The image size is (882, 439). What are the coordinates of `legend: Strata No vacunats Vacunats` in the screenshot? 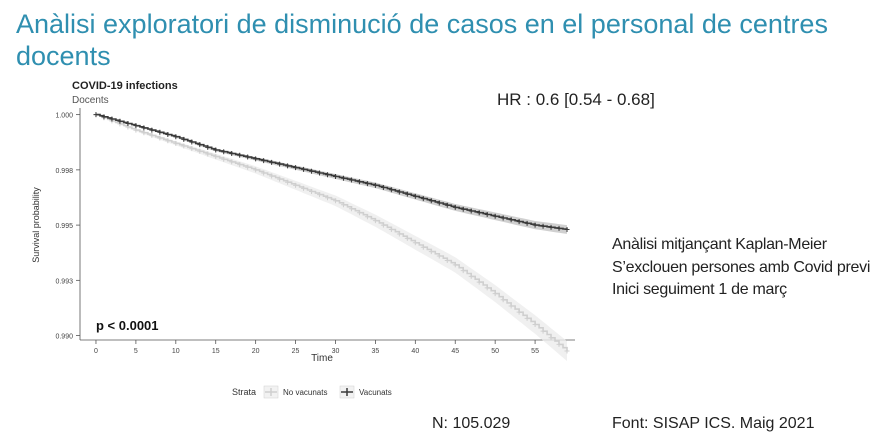 It's located at (312, 392).